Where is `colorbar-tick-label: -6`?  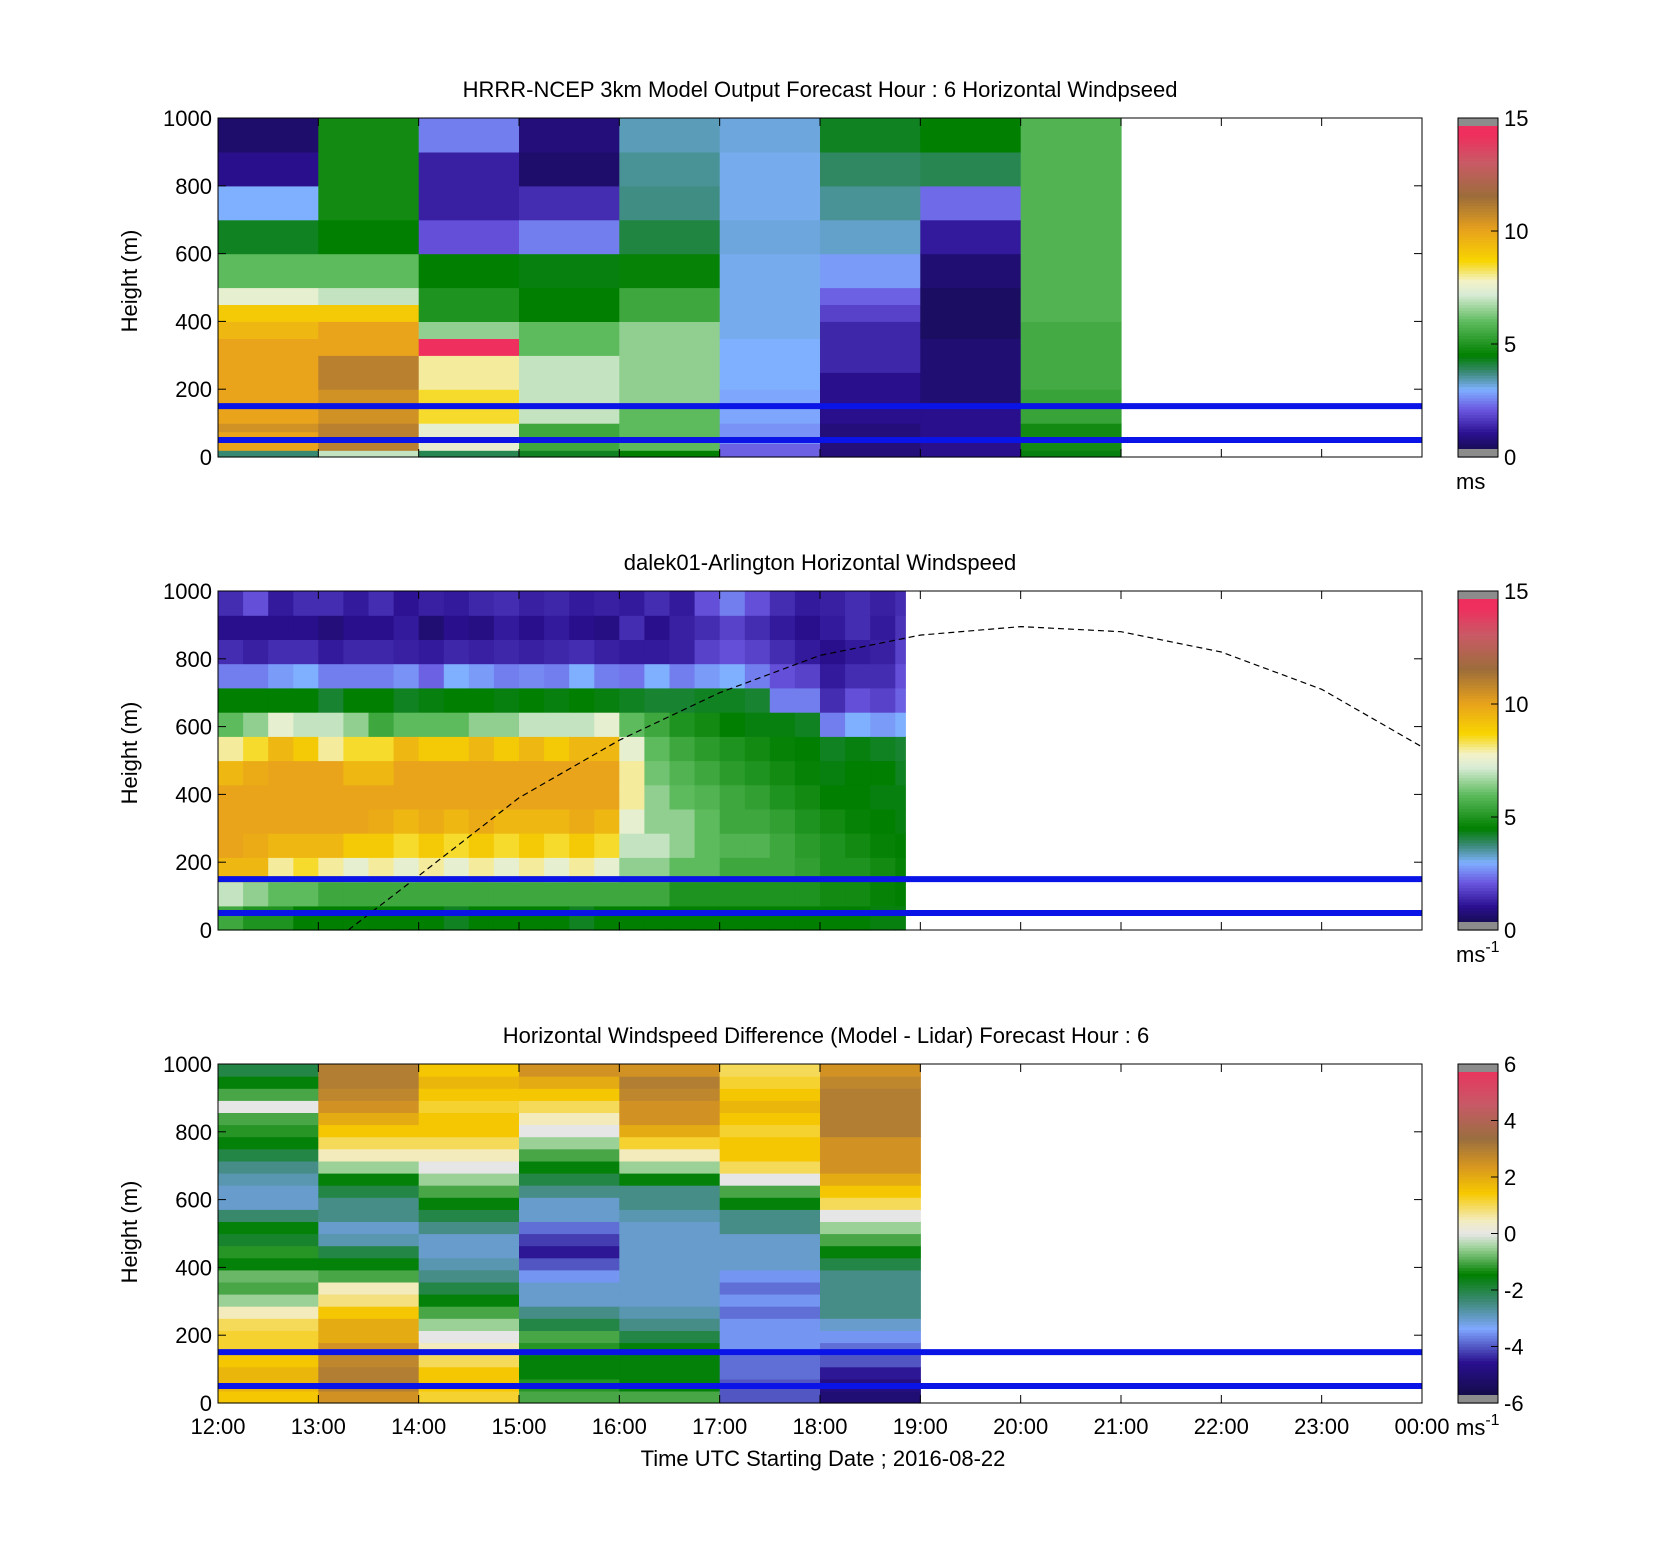
colorbar-tick-label: -6 is located at coordinates (1514, 1403).